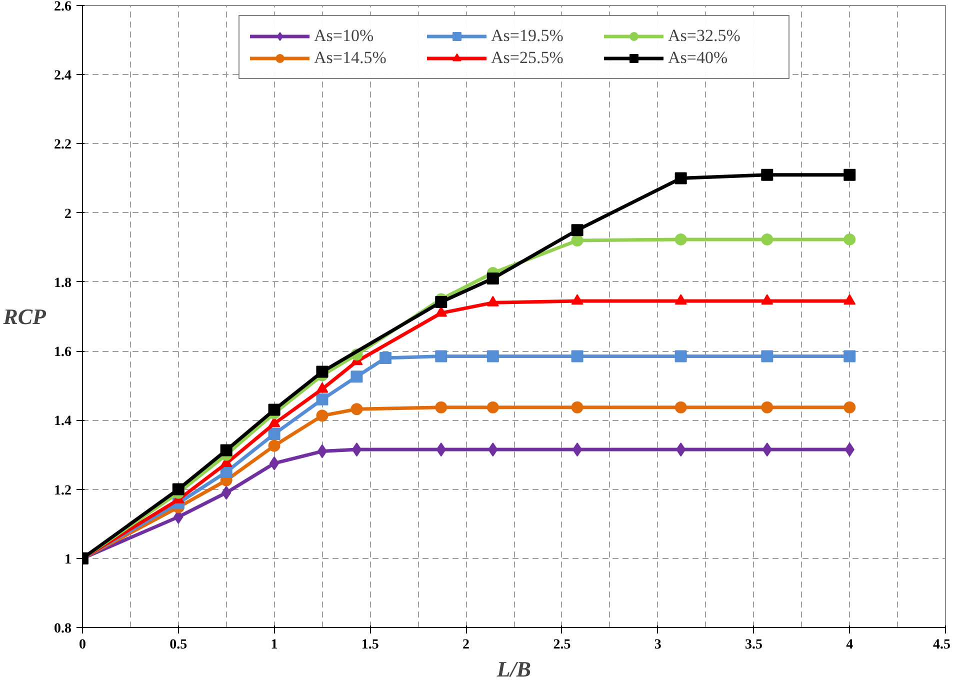  What do you see at coordinates (705, 36) in the screenshot?
I see `legend-label: As=32.5%` at bounding box center [705, 36].